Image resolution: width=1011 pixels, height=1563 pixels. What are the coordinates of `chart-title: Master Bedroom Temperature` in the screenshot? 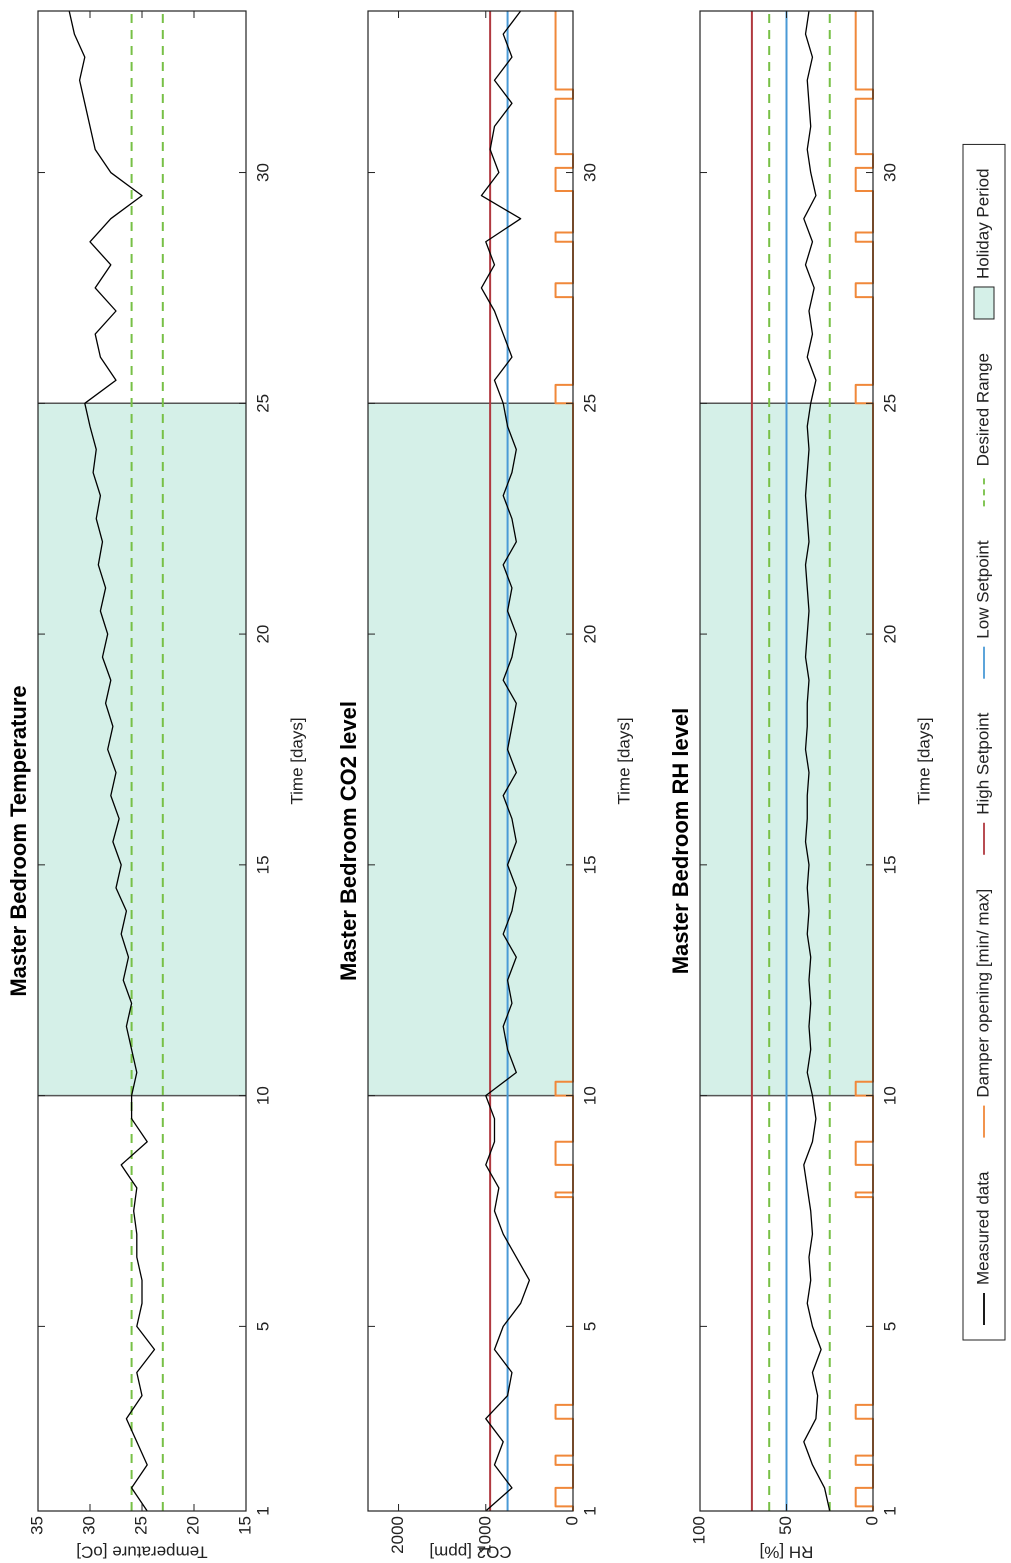 It's located at (18, 840).